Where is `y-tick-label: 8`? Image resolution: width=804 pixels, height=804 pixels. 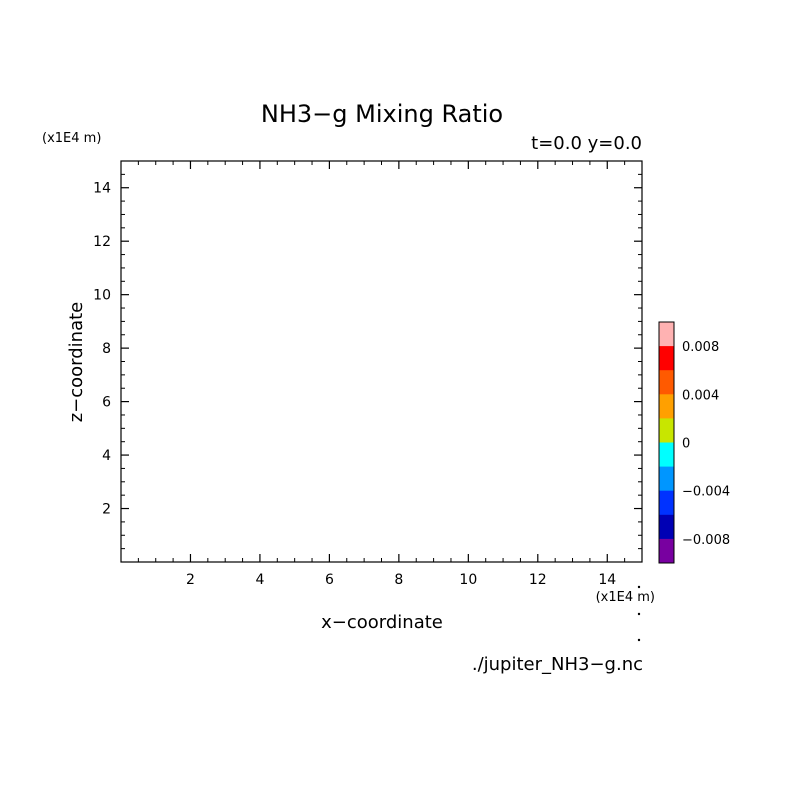 y-tick-label: 8 is located at coordinates (106, 349).